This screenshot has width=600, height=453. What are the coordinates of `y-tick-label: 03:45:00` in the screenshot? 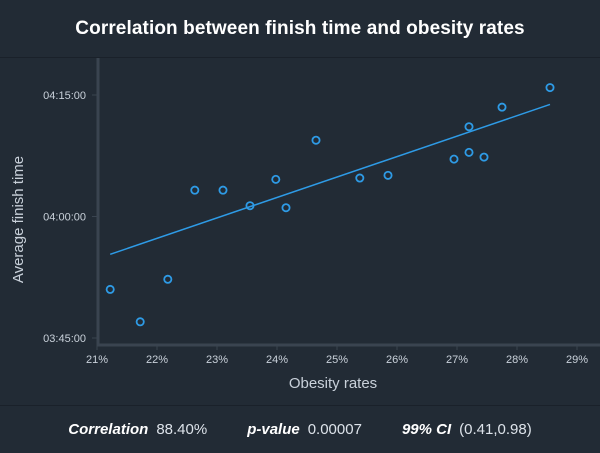 It's located at (64, 339).